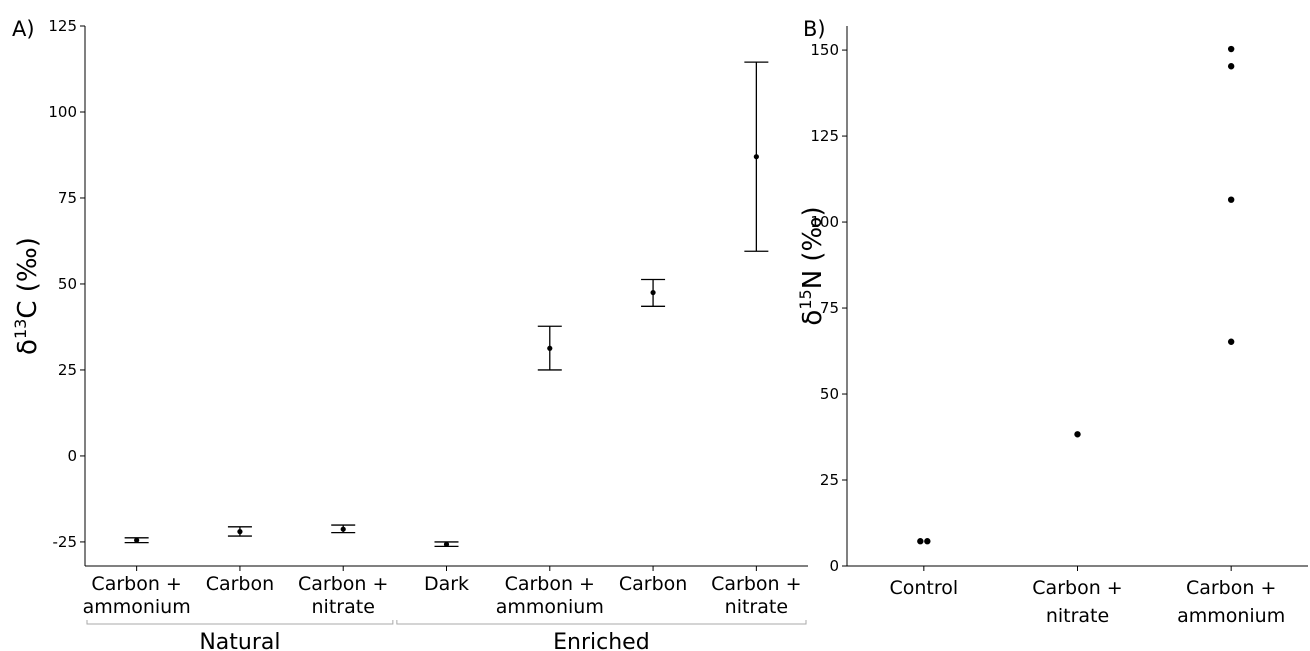  I want to click on panel-b-label: B), so click(814, 29).